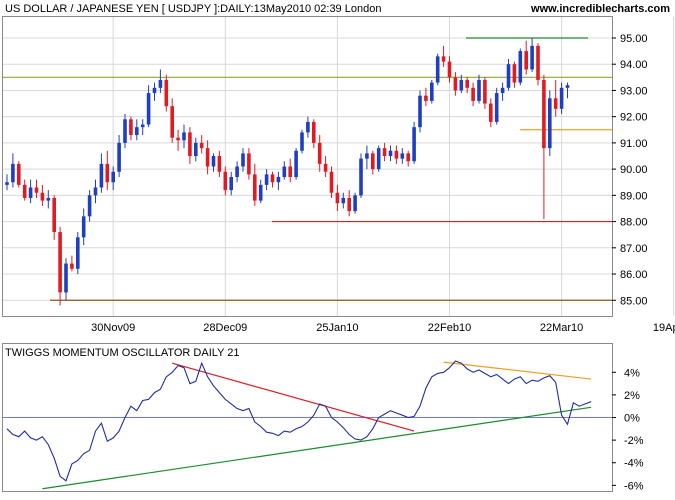 The height and width of the screenshot is (500, 675). What do you see at coordinates (664, 328) in the screenshot?
I see `date-tick-label: 19Apr10` at bounding box center [664, 328].